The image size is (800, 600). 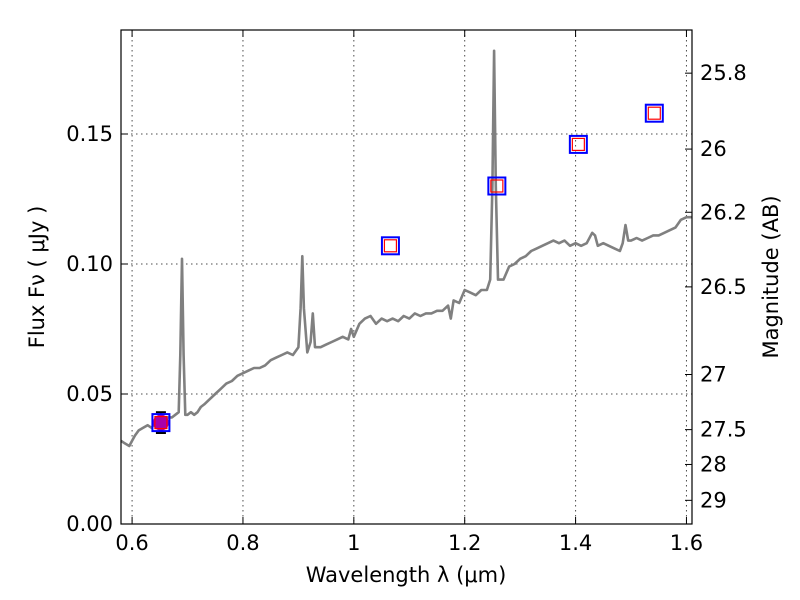 What do you see at coordinates (723, 73) in the screenshot?
I see `right-tick-label: 25.8` at bounding box center [723, 73].